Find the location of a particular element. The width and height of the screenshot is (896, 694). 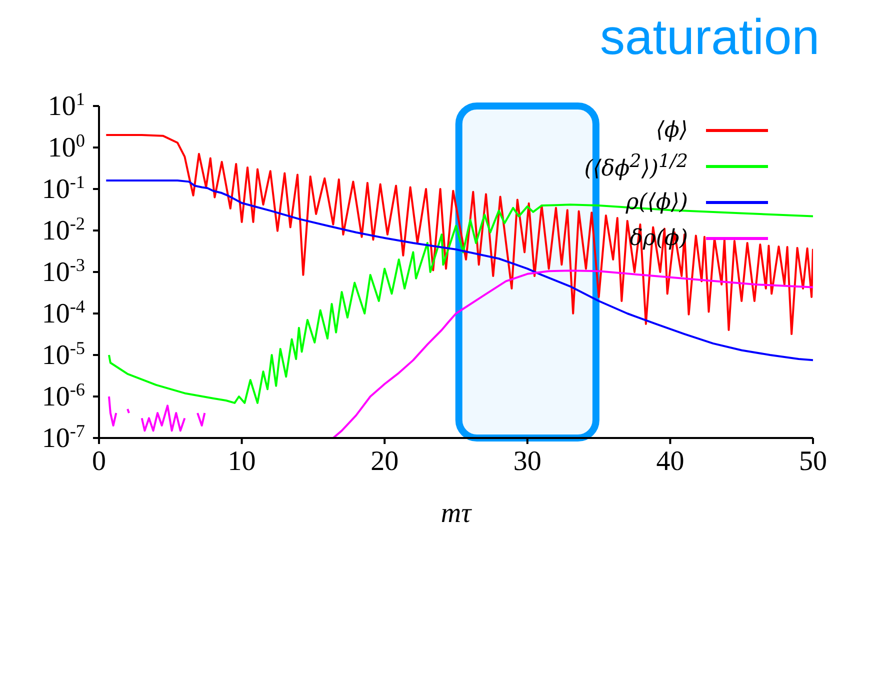

x-tick-label: 0 is located at coordinates (99, 461).